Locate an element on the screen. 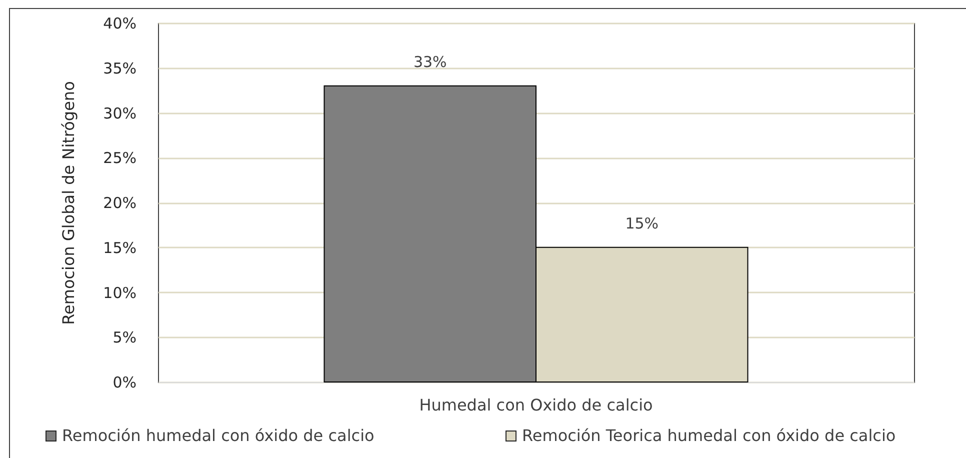 The width and height of the screenshot is (966, 458). y-tick-label: 20% is located at coordinates (119, 203).